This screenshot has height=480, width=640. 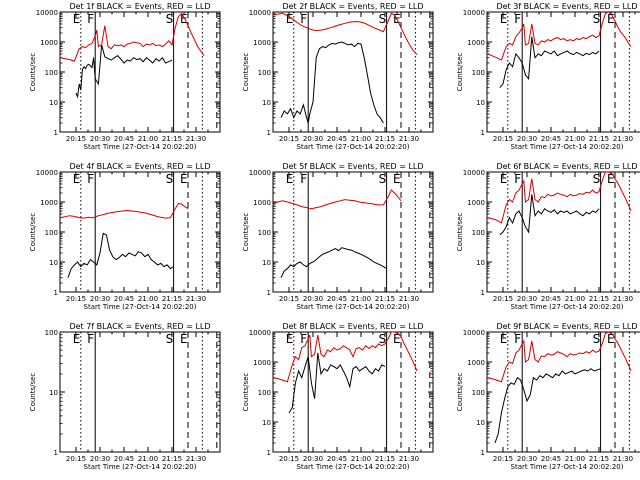 What do you see at coordinates (566, 326) in the screenshot?
I see `panel-title: Det 9f BLACK = Events, RED = LLD` at bounding box center [566, 326].